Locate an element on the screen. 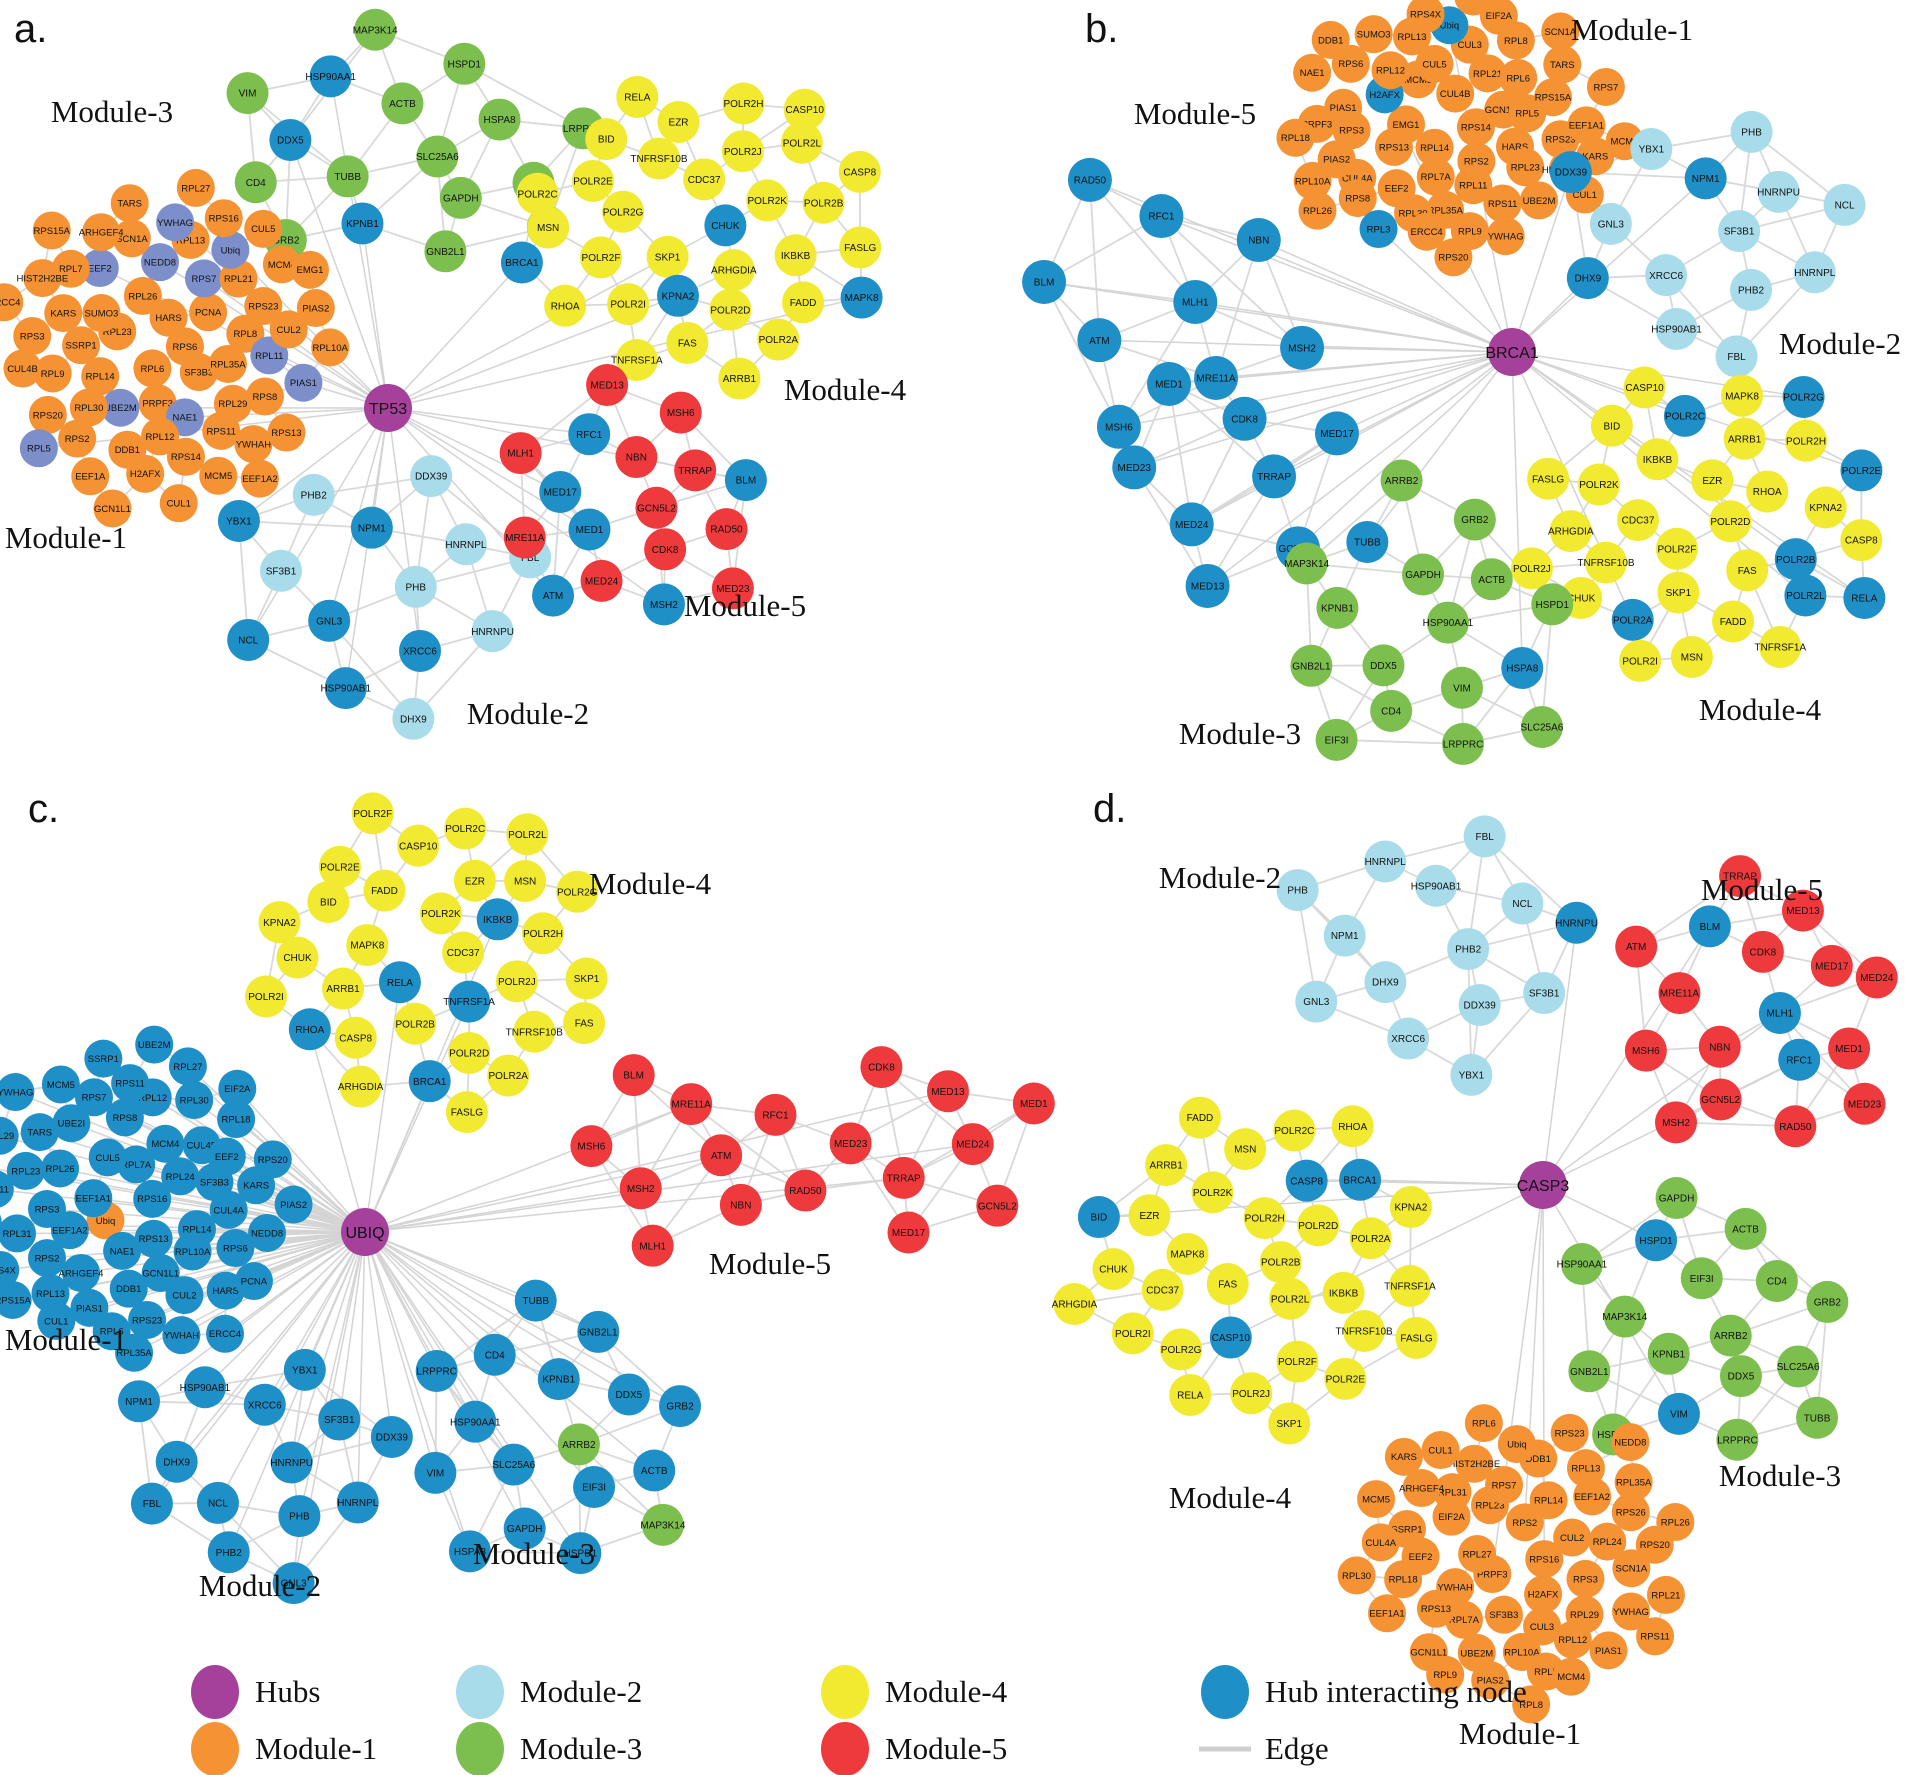  legend-swatch is located at coordinates (845, 1748).